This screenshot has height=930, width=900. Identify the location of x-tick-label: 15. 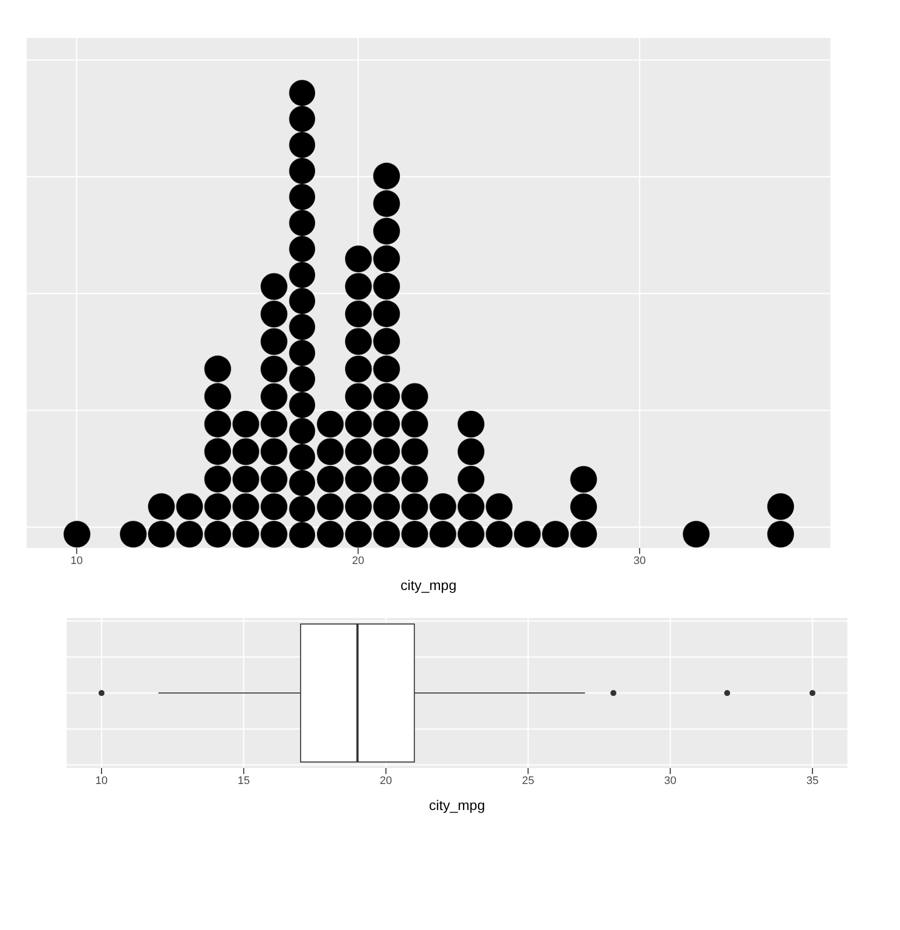
(244, 780).